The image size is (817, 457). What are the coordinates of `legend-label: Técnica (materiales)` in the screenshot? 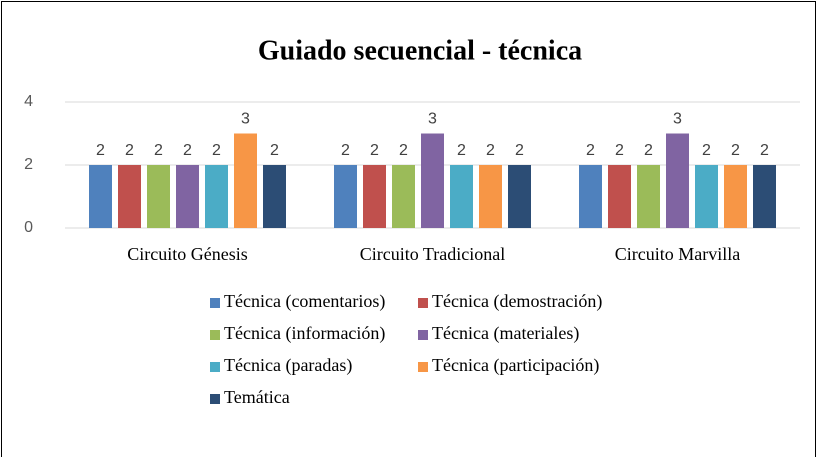 It's located at (505, 333).